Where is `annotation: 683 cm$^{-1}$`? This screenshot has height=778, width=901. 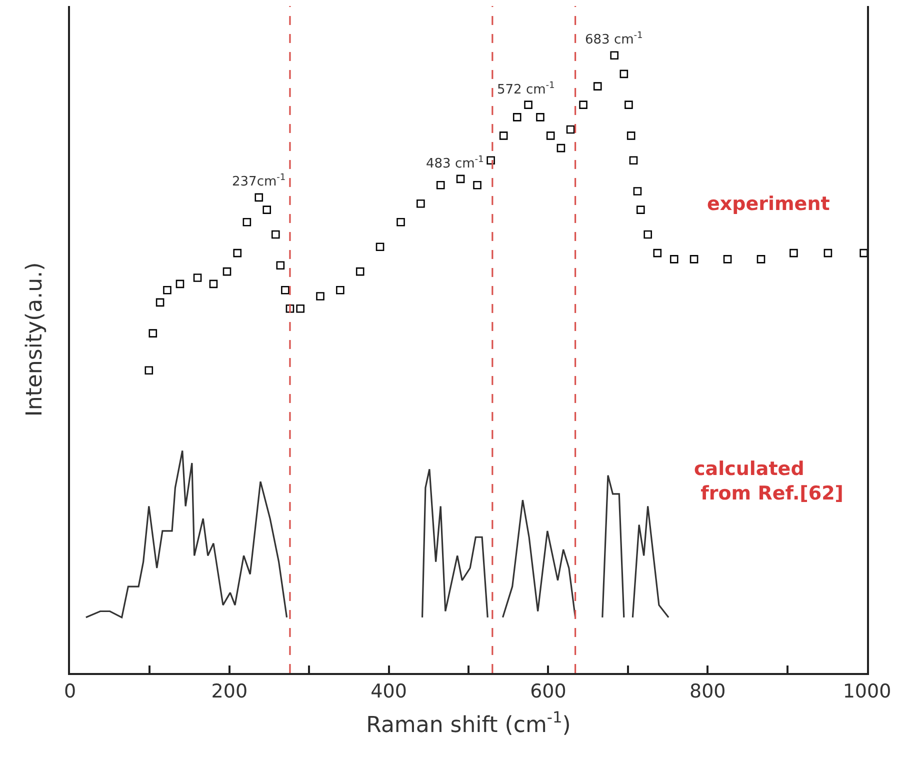 annotation: 683 cm$^{-1}$ is located at coordinates (614, 39).